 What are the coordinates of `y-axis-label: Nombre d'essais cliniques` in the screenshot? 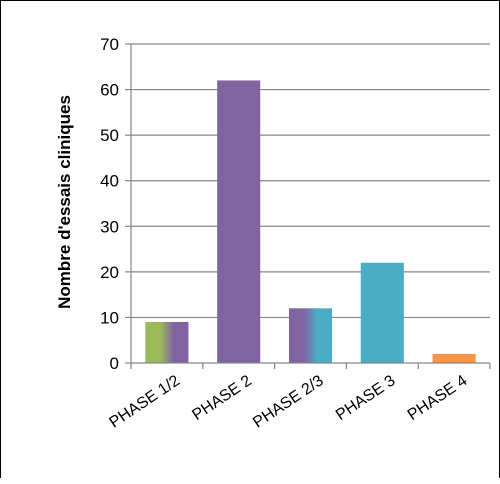 It's located at (64, 202).